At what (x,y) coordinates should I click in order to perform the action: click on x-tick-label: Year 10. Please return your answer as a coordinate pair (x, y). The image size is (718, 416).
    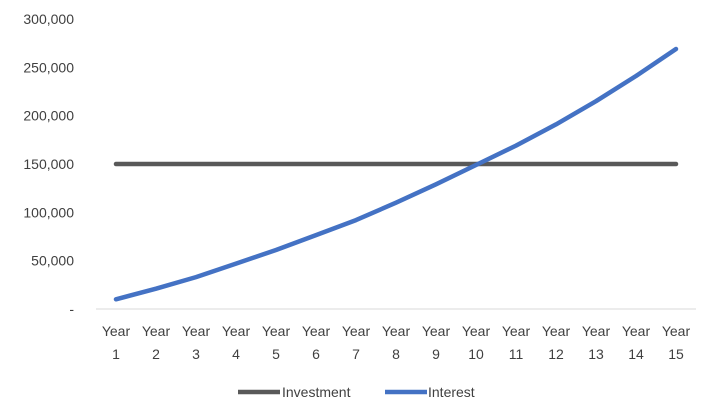
    Looking at the image, I should click on (476, 342).